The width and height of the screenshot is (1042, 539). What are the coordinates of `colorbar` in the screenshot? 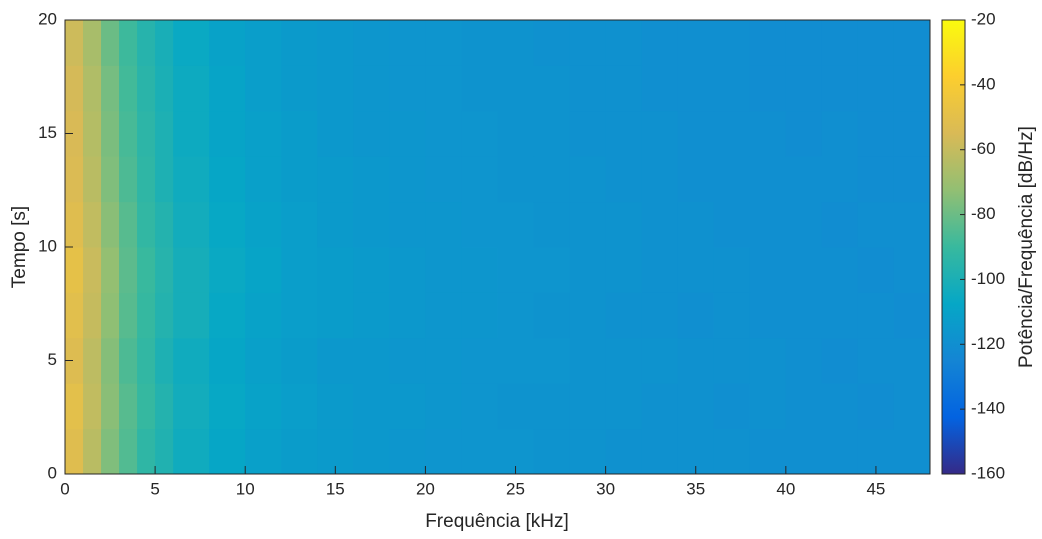 It's located at (953, 247).